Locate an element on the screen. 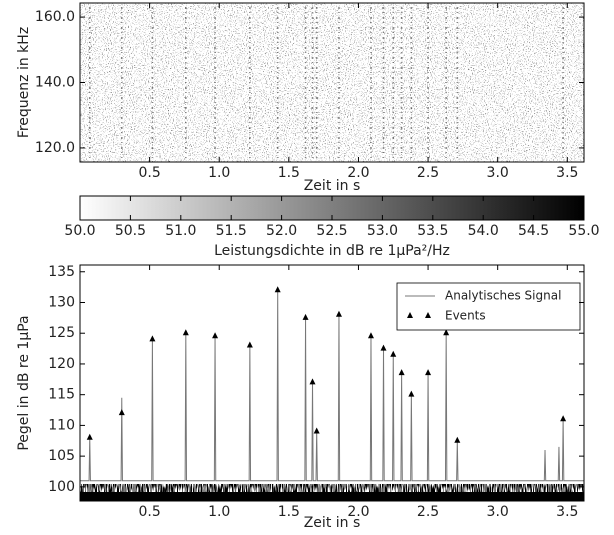 Image resolution: width=614 pixels, height=535 pixels. noise-floor is located at coordinates (332, 496).